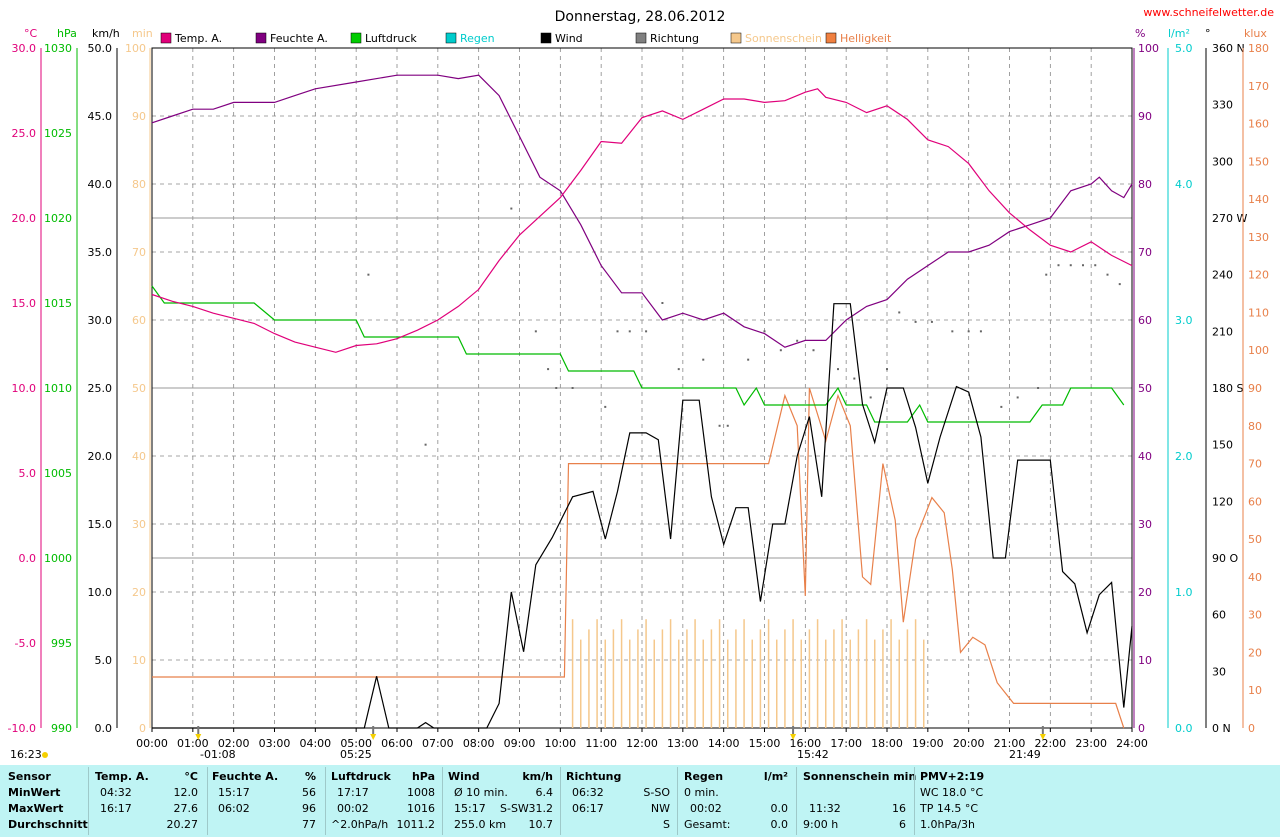  I want to click on legend-label: Sonnenschein, so click(783, 38).